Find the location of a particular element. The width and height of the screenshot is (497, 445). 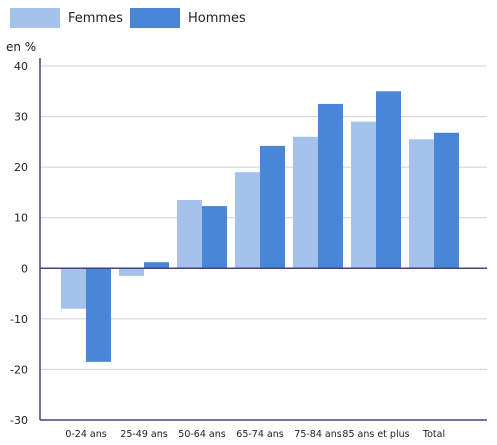

chart-legend: Femmes Hommes is located at coordinates (248, 18).